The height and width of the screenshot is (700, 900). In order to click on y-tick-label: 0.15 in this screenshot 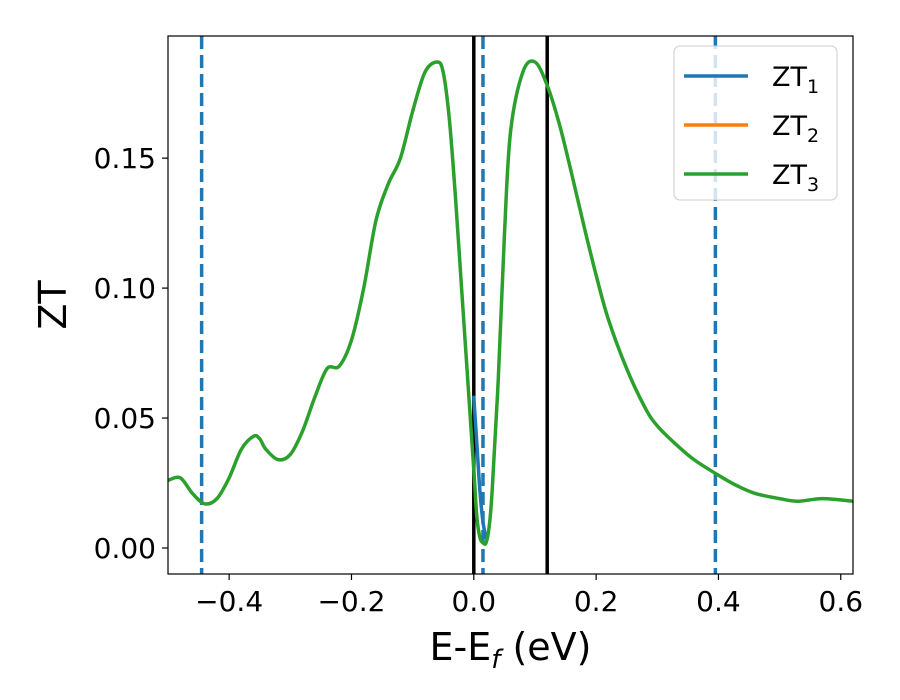, I will do `click(125, 158)`.